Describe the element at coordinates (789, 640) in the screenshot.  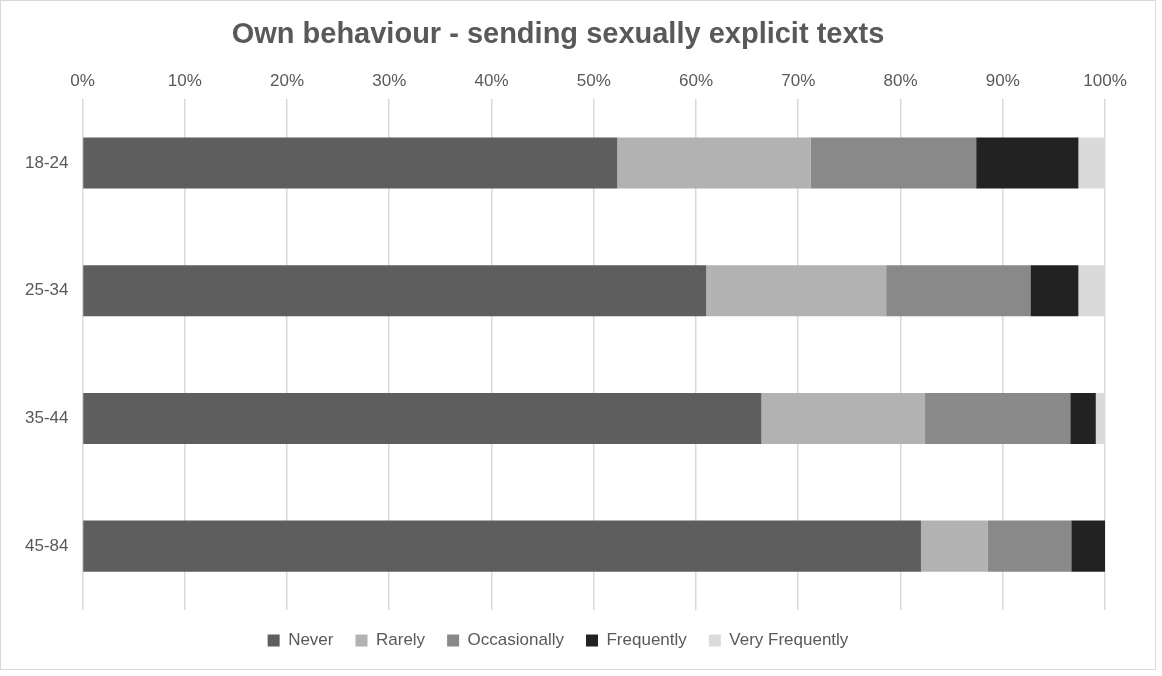
I see `legend-label: Very Frequently` at that location.